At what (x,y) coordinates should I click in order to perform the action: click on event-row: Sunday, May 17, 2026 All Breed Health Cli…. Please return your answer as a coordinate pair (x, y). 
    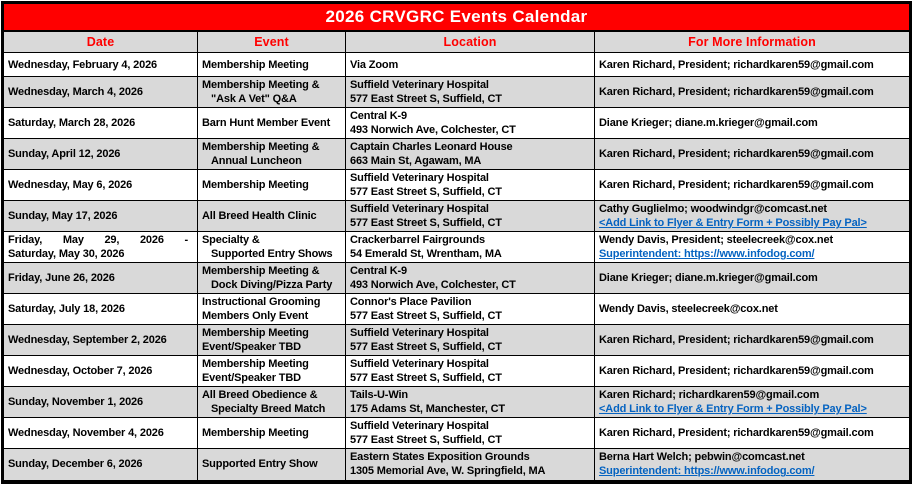
    Looking at the image, I should click on (457, 216).